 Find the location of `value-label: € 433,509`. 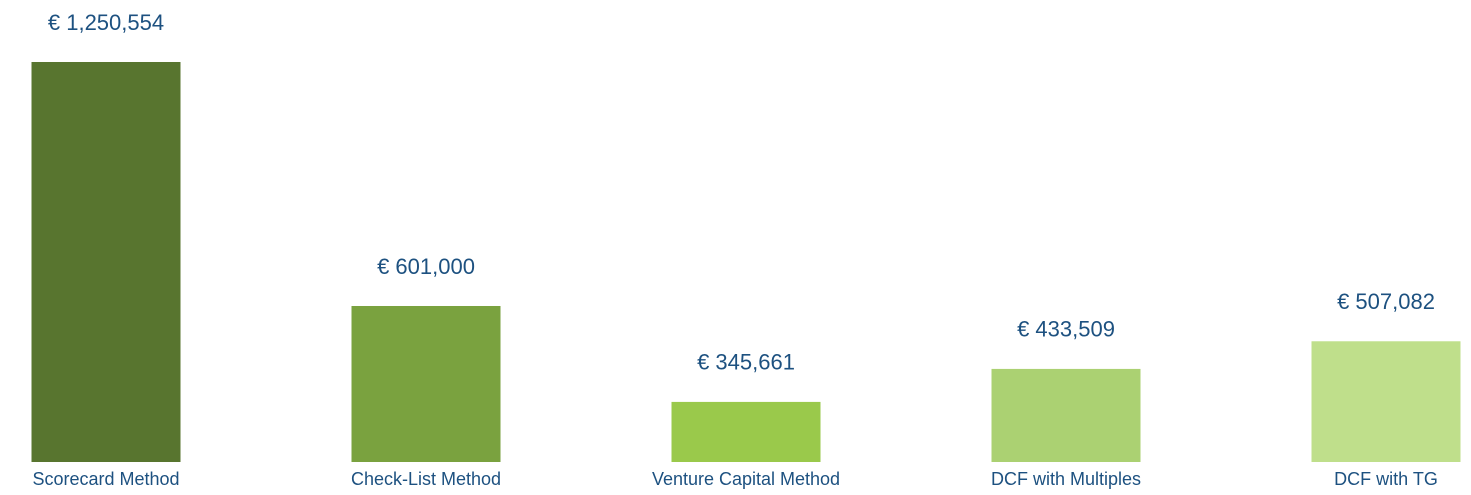

value-label: € 433,509 is located at coordinates (1066, 329).